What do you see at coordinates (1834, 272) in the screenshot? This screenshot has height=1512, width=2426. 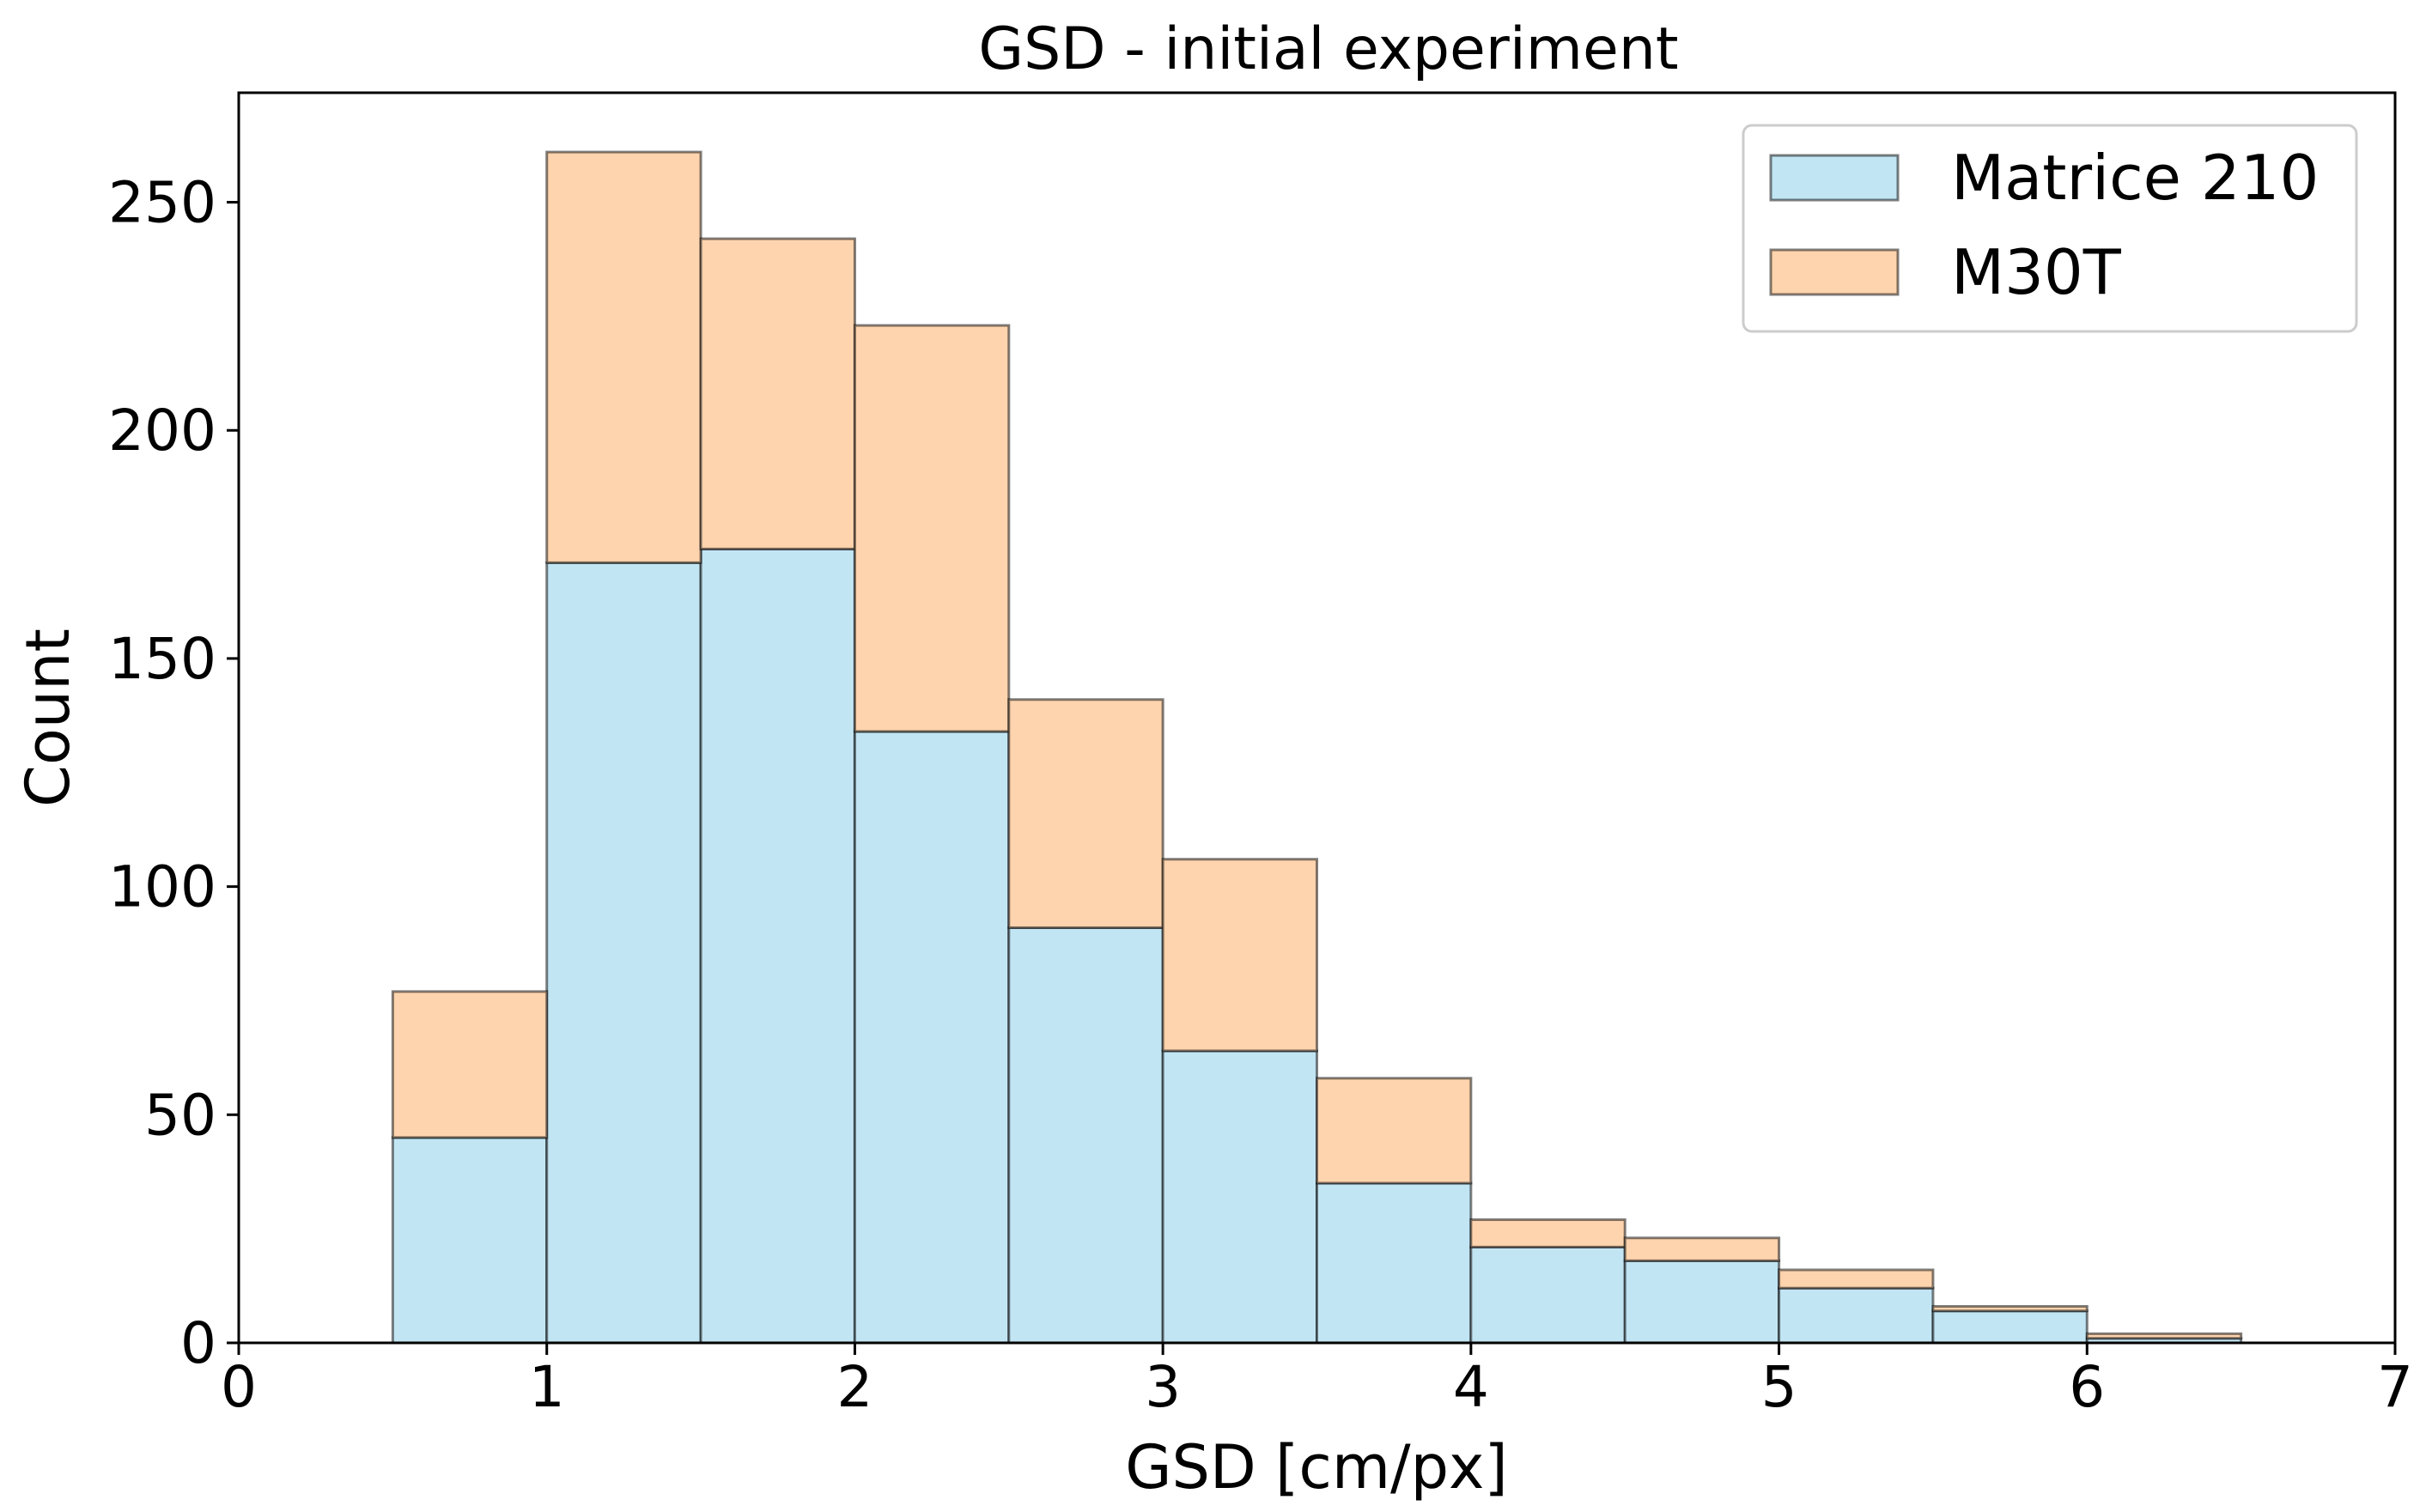 I see `legend-swatch-m30t` at bounding box center [1834, 272].